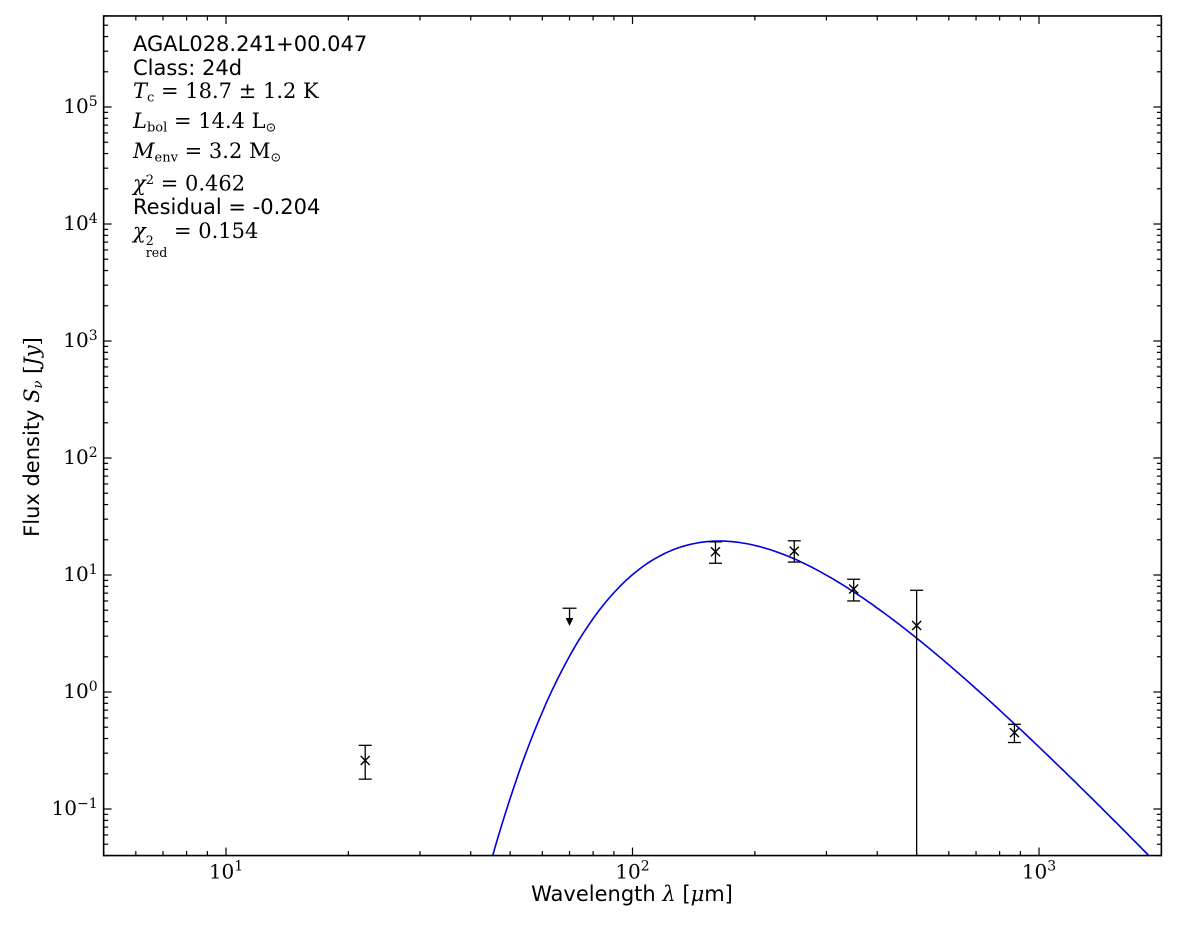 Image resolution: width=1200 pixels, height=933 pixels. I want to click on data-point-500um, so click(917, 722).